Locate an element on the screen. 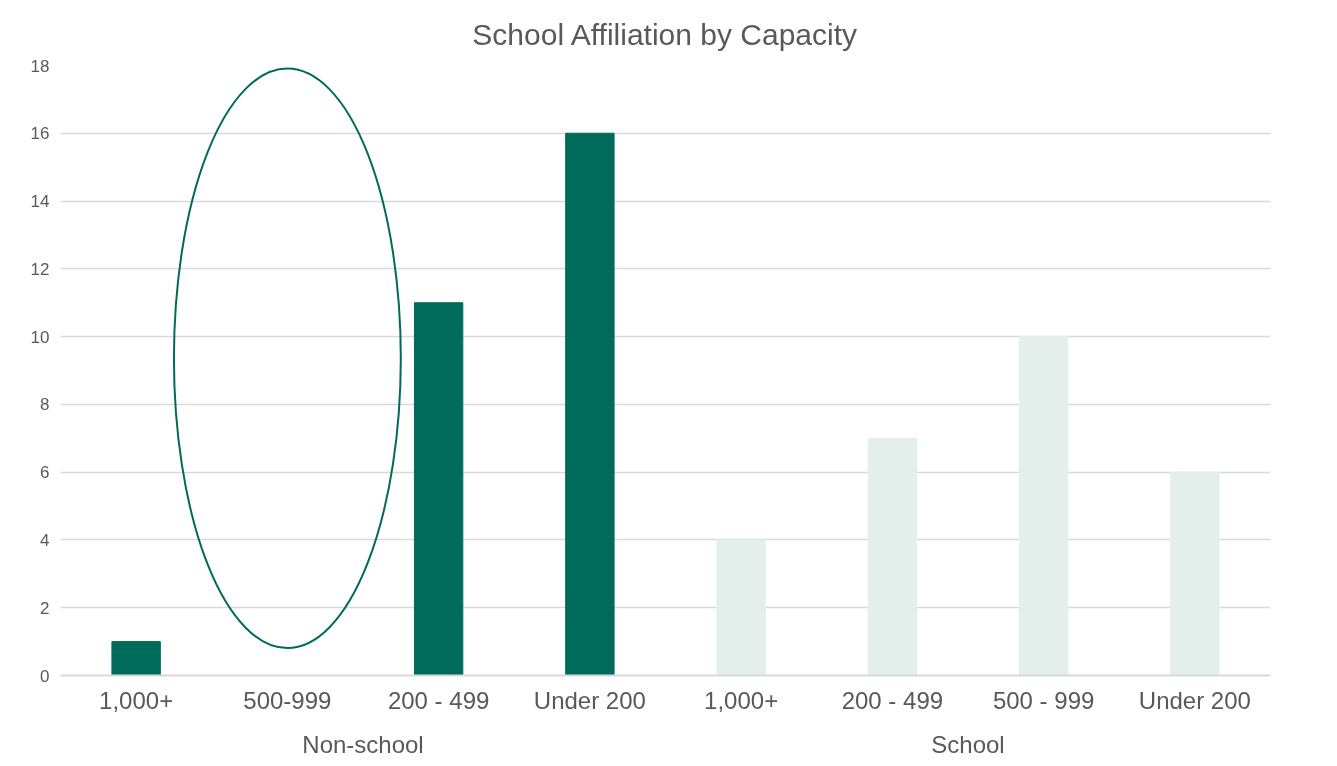 The height and width of the screenshot is (766, 1337). y-tick-label: 14 is located at coordinates (40, 202).